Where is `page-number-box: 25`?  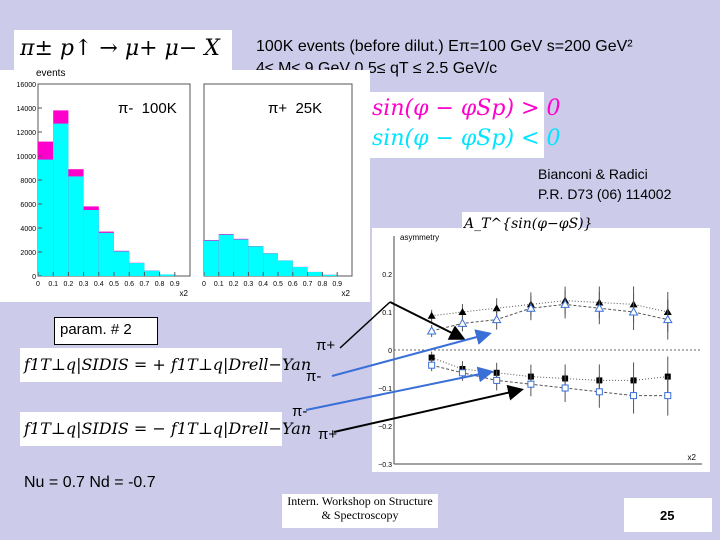 page-number-box: 25 is located at coordinates (668, 515).